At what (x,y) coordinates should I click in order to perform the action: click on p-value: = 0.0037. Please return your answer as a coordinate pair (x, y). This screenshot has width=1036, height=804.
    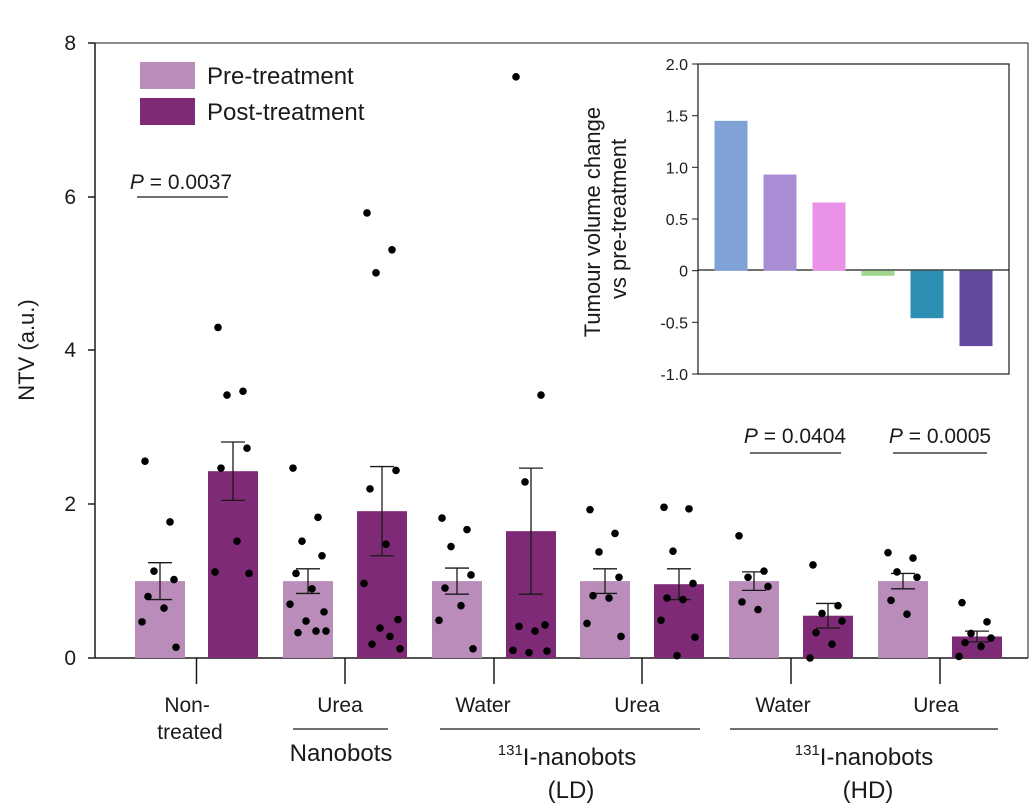
    Looking at the image, I should click on (188, 182).